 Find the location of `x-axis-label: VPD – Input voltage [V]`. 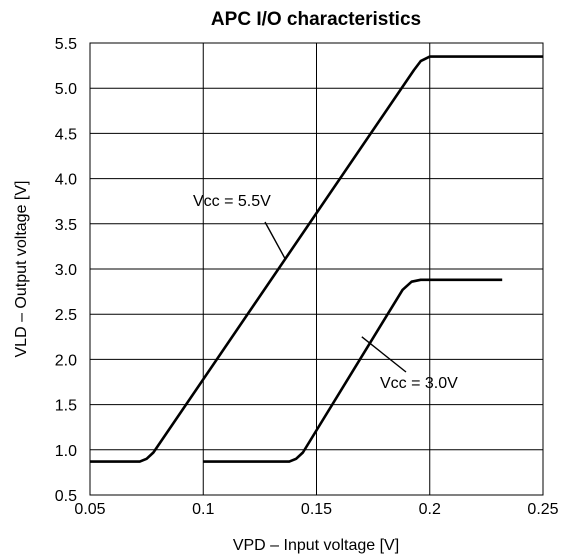

x-axis-label: VPD – Input voltage [V] is located at coordinates (316, 545).